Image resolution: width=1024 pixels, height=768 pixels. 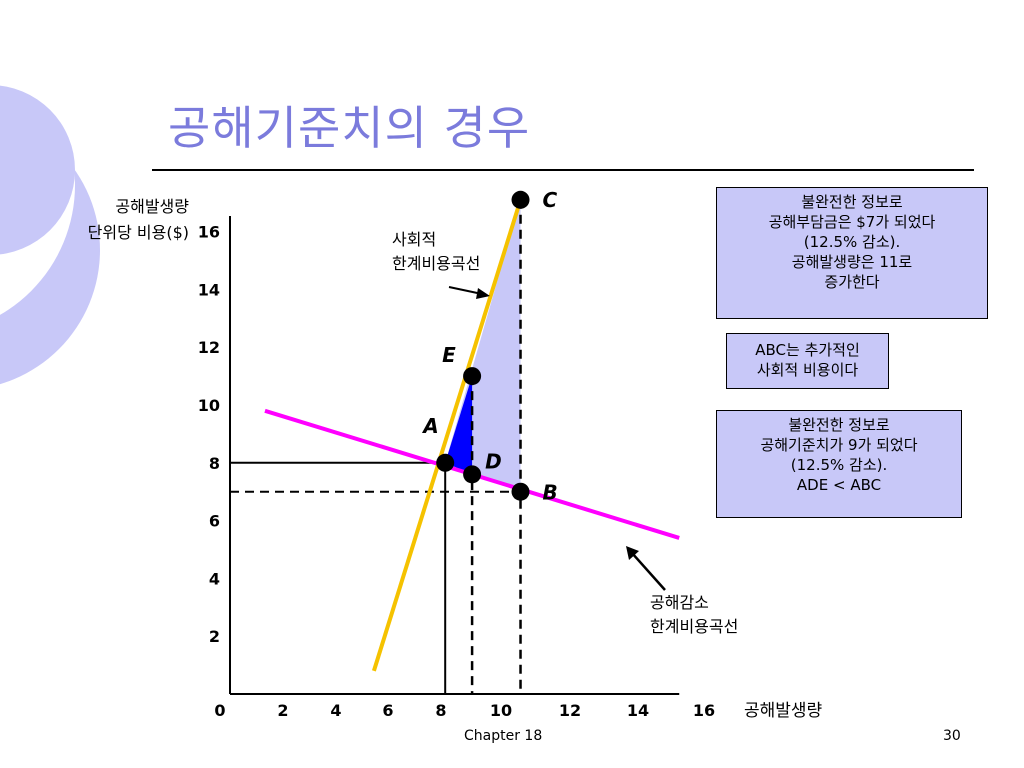 What do you see at coordinates (550, 200) in the screenshot?
I see `point-label-c: C` at bounding box center [550, 200].